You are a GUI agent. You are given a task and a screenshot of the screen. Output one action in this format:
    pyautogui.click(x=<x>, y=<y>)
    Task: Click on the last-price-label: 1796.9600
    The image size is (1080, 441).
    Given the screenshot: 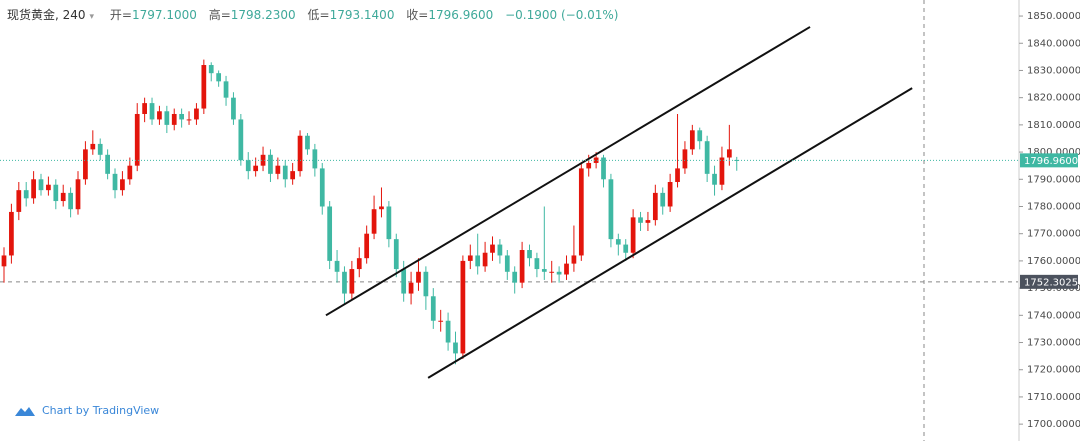 What is the action you would take?
    pyautogui.click(x=1051, y=161)
    